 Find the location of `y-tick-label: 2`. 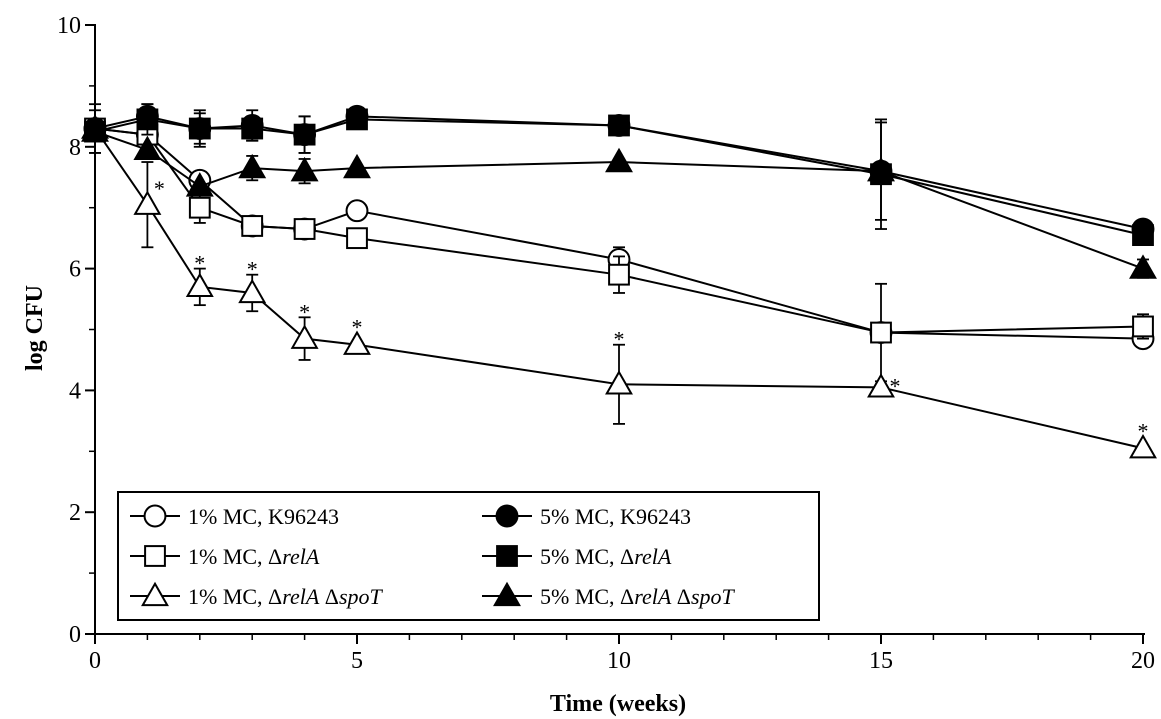

y-tick-label: 2 is located at coordinates (75, 513).